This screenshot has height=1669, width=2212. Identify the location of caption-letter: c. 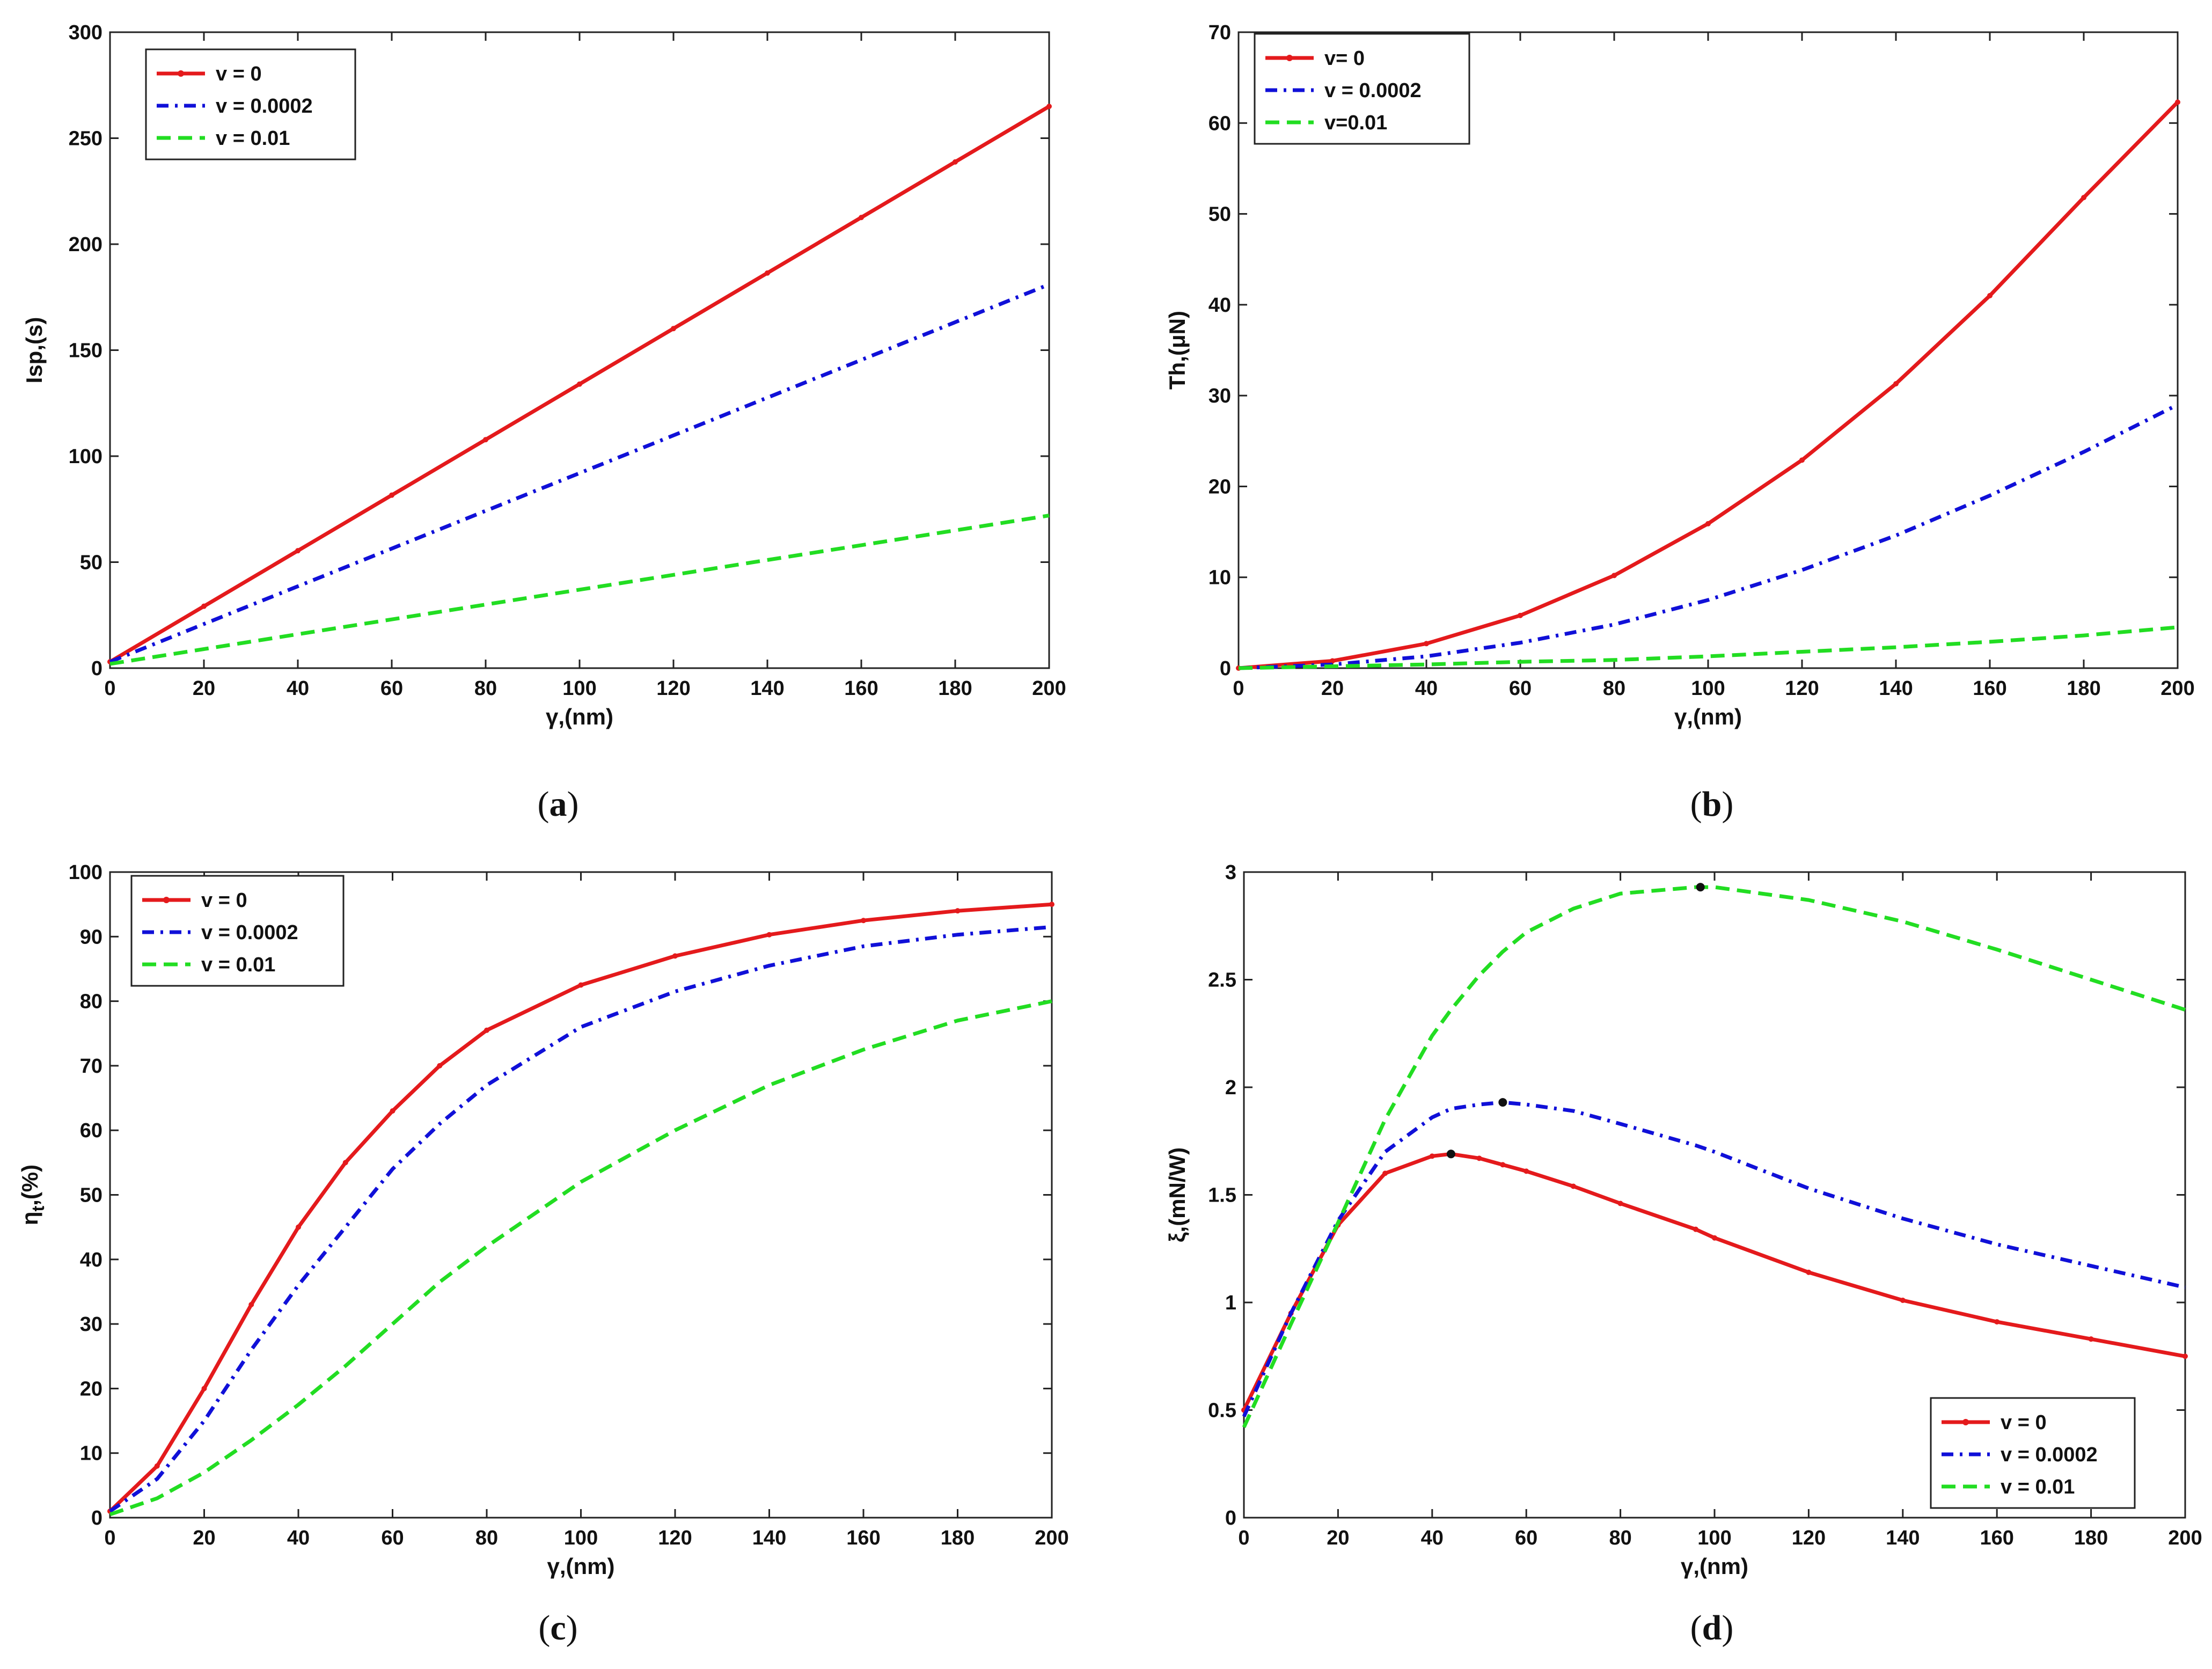
(558, 1628).